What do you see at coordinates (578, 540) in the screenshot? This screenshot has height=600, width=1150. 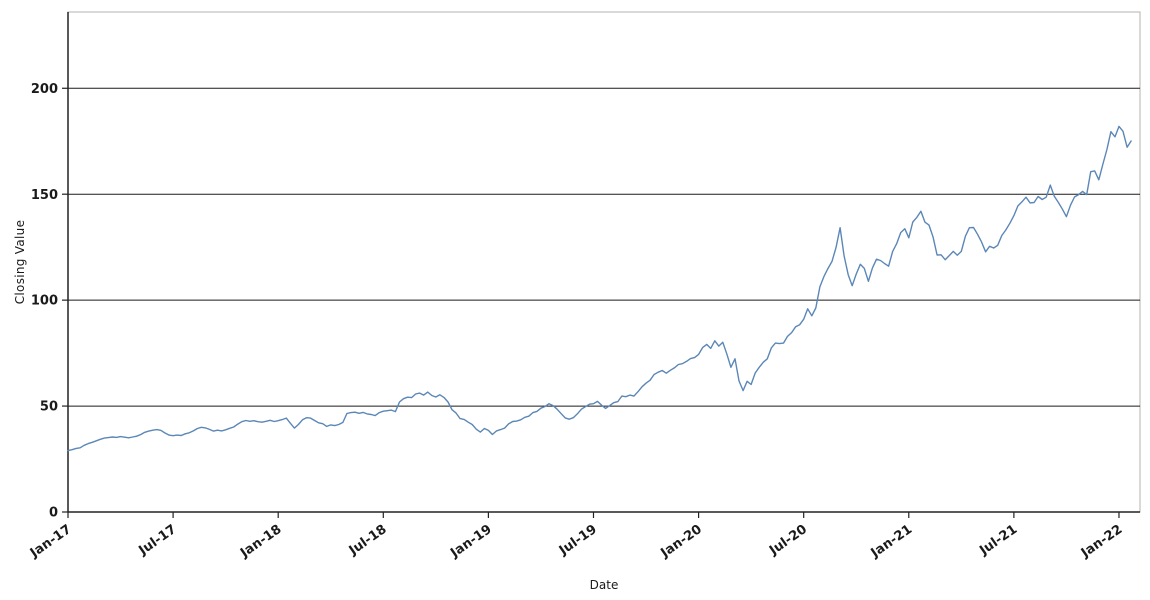 I see `x-tick-label: Jul-19` at bounding box center [578, 540].